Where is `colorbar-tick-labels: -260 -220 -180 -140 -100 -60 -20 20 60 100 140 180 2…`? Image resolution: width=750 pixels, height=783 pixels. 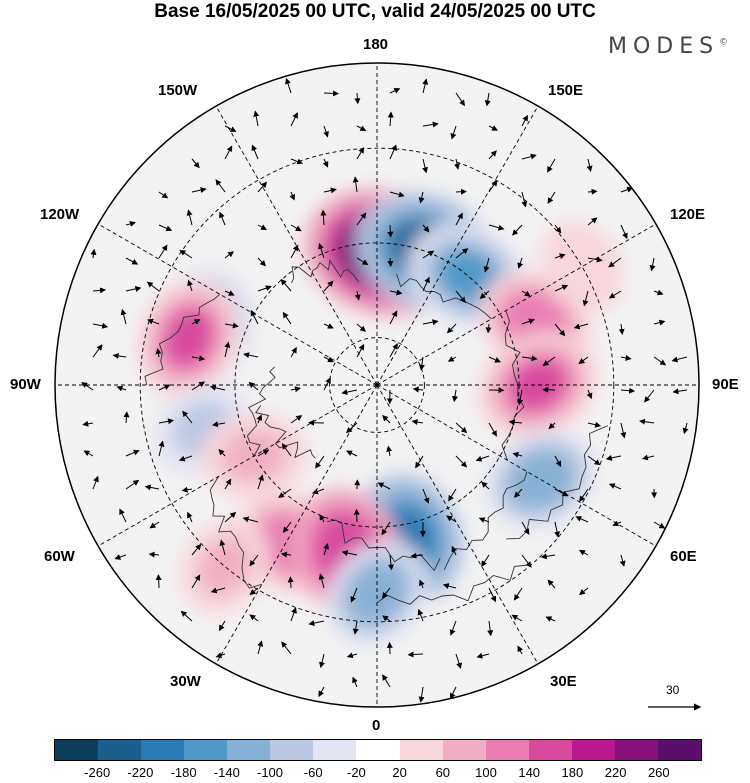
colorbar-tick-labels: -260 -220 -180 -140 -100 -60 -20 20 60 100 140 180 2… is located at coordinates (375, 774).